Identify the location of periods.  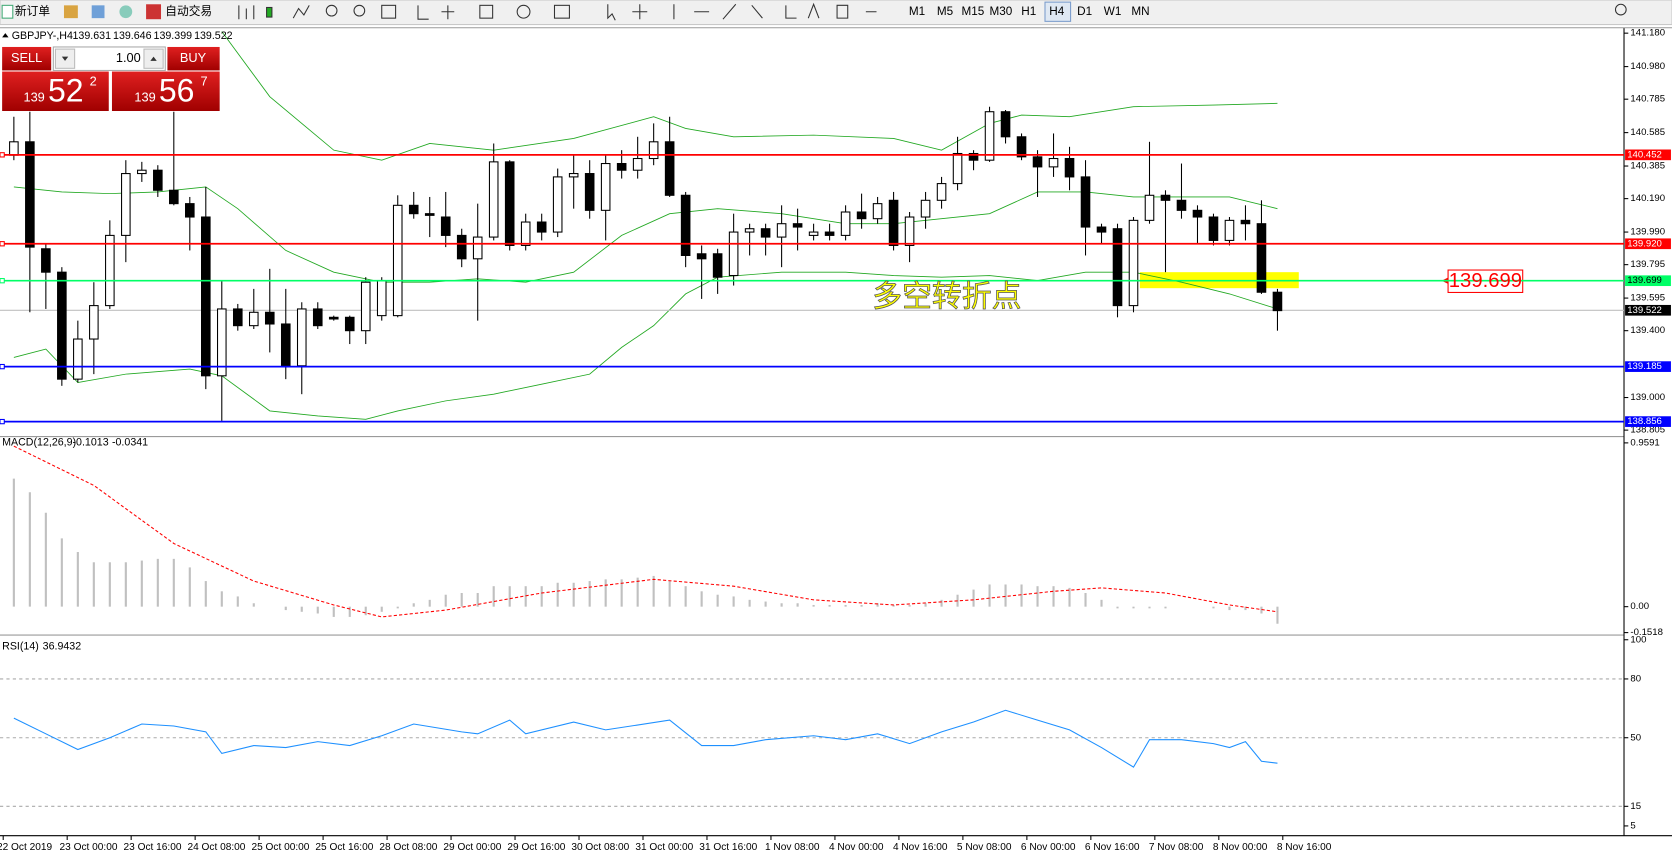
(523, 11).